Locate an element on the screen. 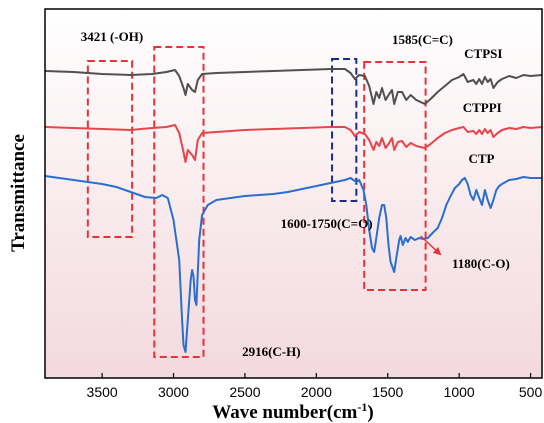 The width and height of the screenshot is (544, 423). annotation-arrows is located at coordinates (431, 245).